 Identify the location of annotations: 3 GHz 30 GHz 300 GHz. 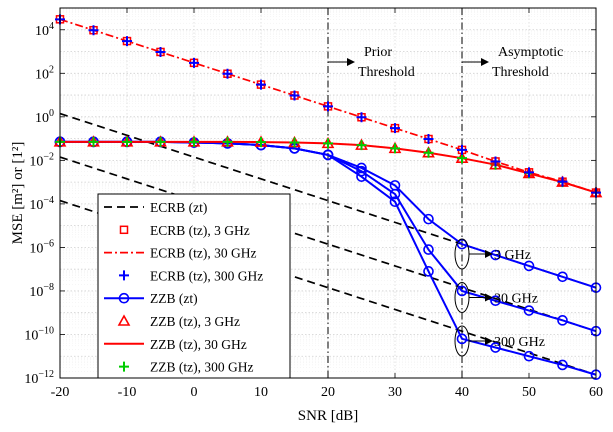
(499, 297).